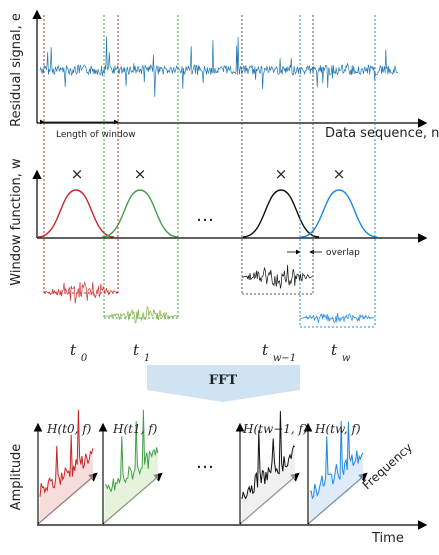  Describe the element at coordinates (131, 451) in the screenshot. I see `spectrum-1-trace` at that location.